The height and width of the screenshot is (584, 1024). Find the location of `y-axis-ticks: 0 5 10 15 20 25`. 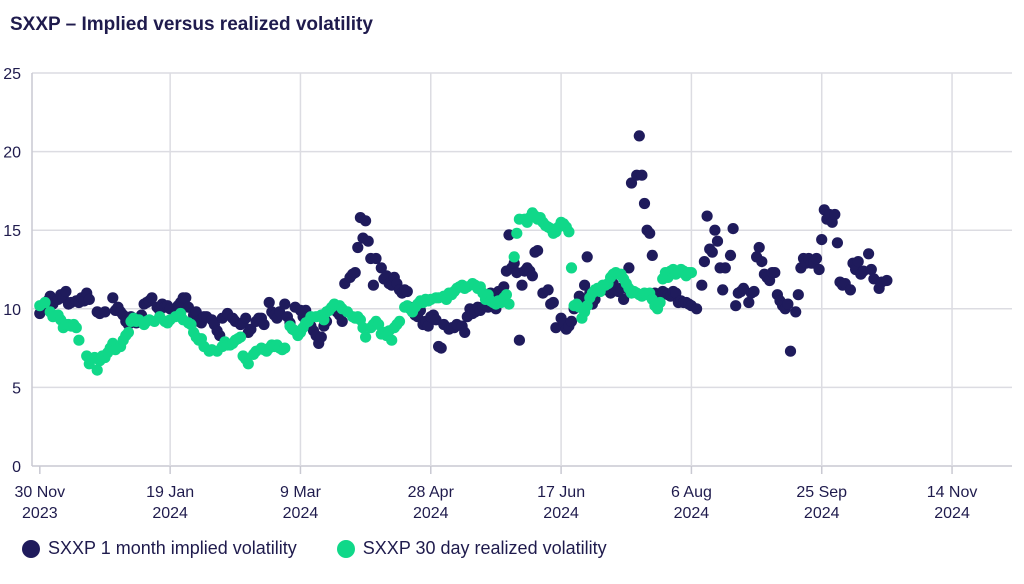

y-axis-ticks: 0 5 10 15 20 25 is located at coordinates (12, 271).